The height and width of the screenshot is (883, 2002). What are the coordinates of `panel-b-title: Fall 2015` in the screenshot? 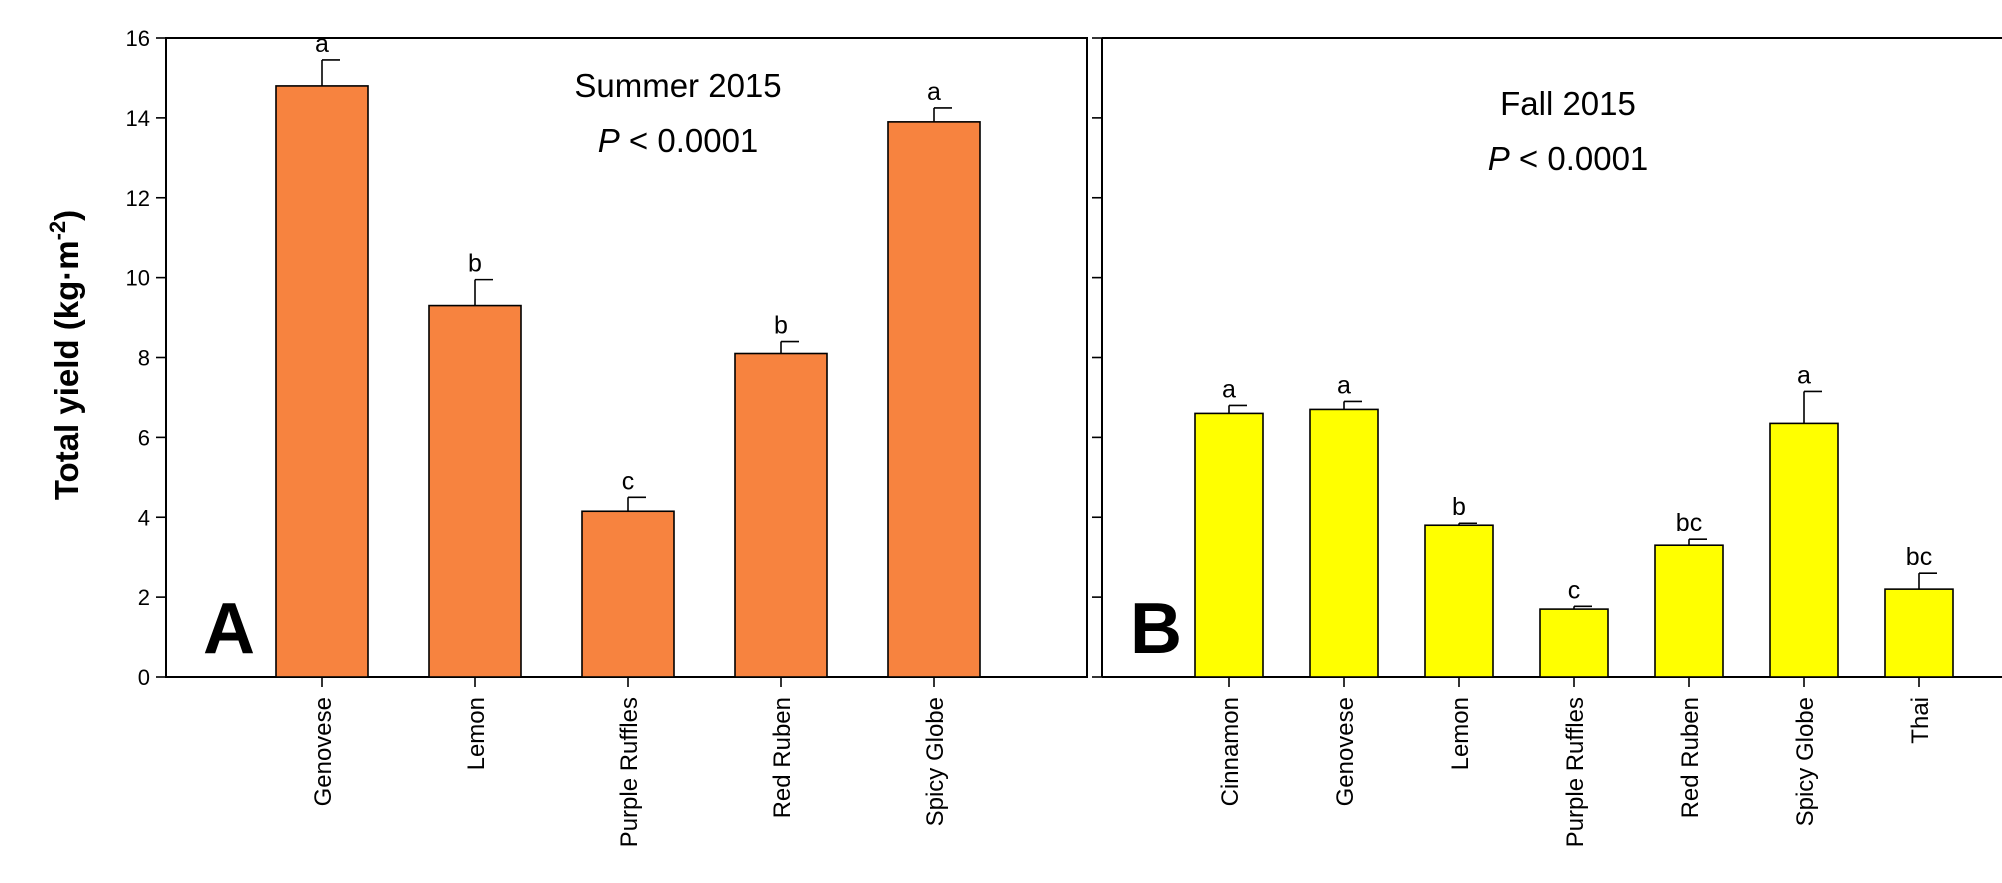 It's located at (1568, 103).